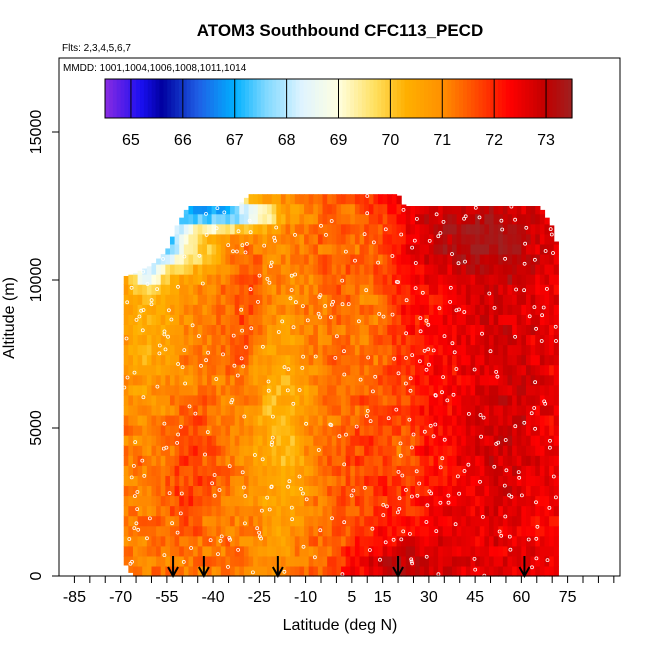 The height and width of the screenshot is (650, 650). I want to click on colorbar-tick-label: 72, so click(494, 140).